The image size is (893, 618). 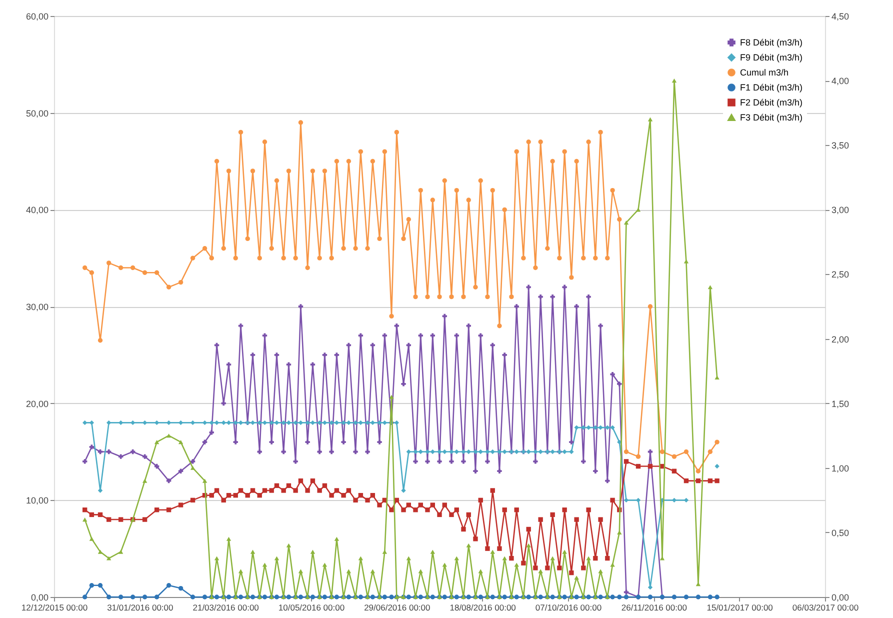 I want to click on y-tick-label: 50,00, so click(x=37, y=113).